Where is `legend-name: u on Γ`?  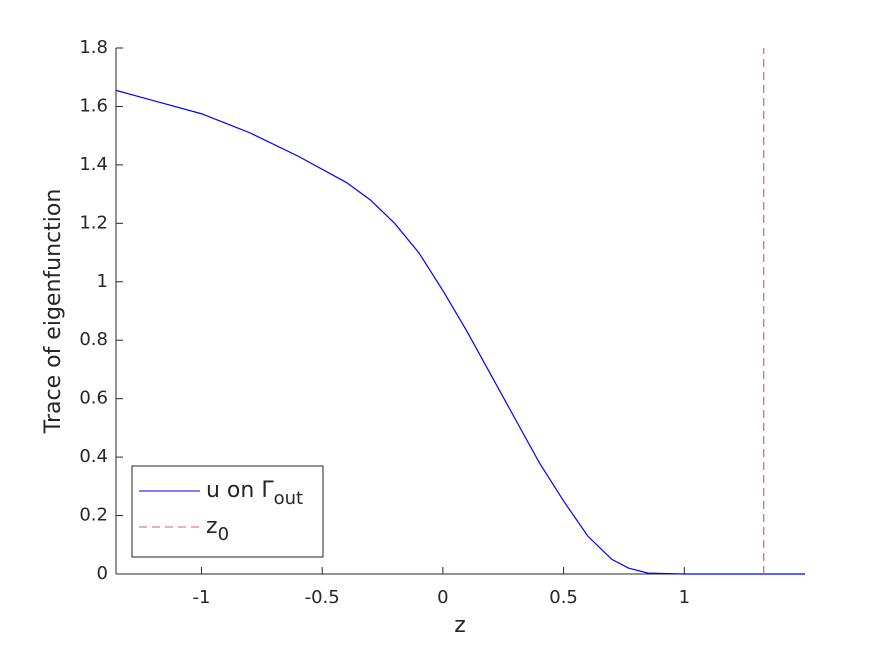 legend-name: u on Γ is located at coordinates (240, 490).